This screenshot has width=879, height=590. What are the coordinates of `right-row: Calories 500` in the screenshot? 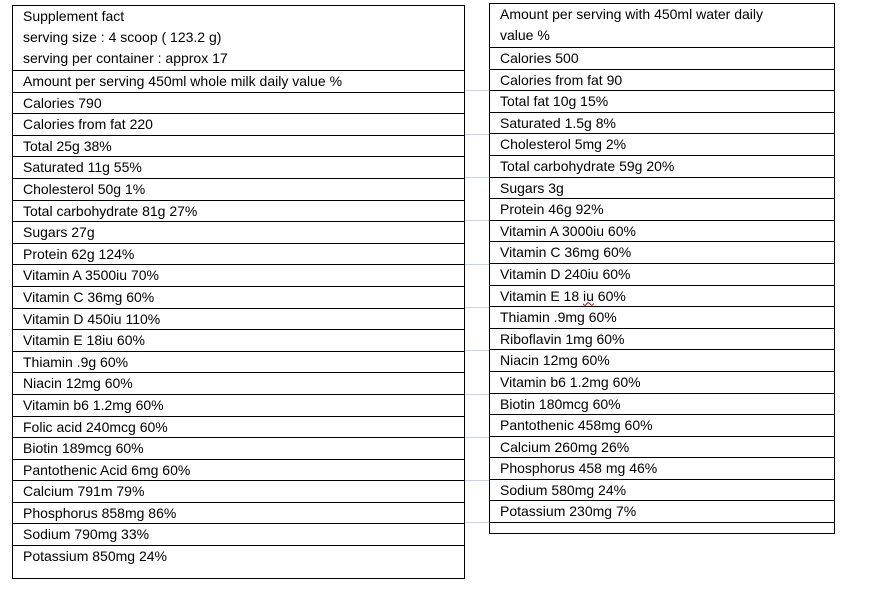 It's located at (662, 58).